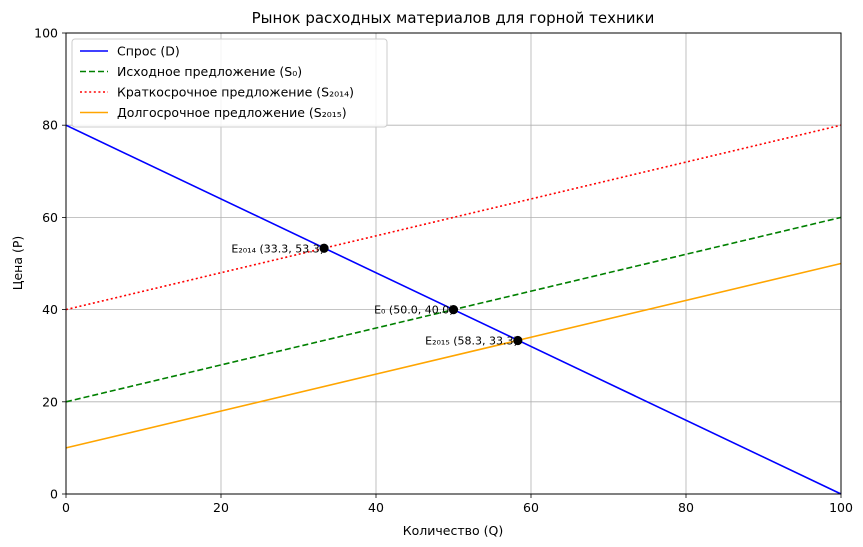  What do you see at coordinates (148, 51) in the screenshot?
I see `legend-label-1: Спрос (D)` at bounding box center [148, 51].